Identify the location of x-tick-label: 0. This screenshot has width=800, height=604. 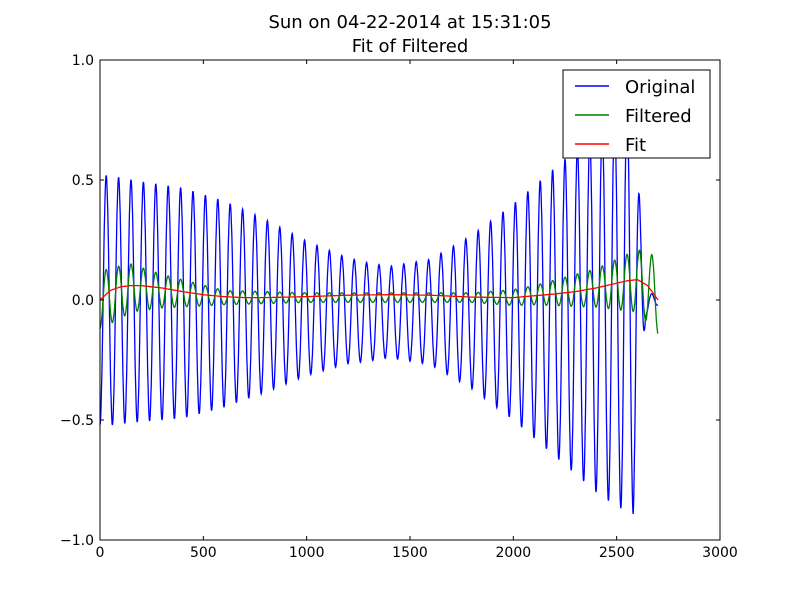
(100, 553).